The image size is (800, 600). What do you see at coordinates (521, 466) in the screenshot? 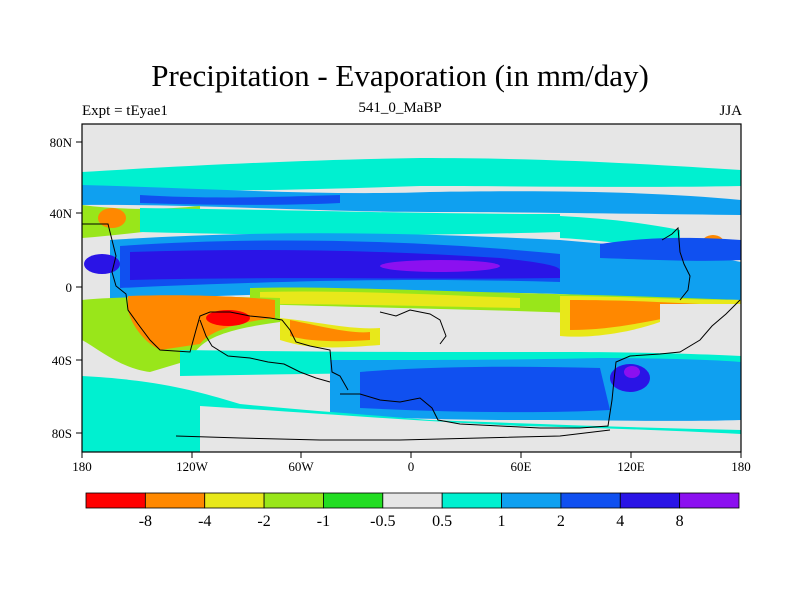
I see `x-tick-label: 60E` at bounding box center [521, 466].